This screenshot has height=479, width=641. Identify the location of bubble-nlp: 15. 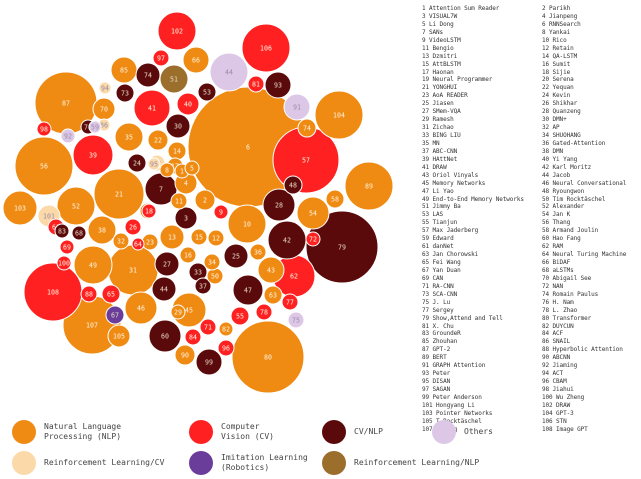
(199, 237).